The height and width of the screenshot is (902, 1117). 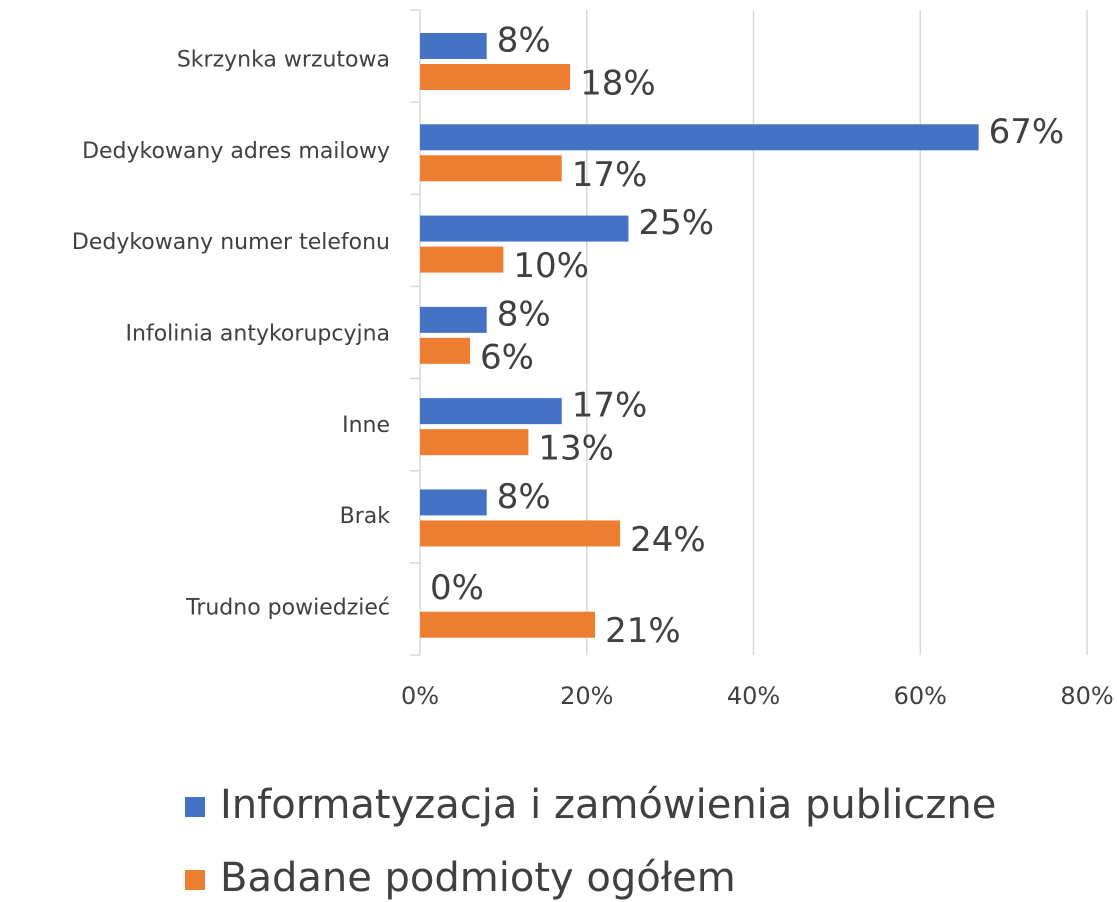 I want to click on y-tick-label: Inne, so click(x=366, y=425).